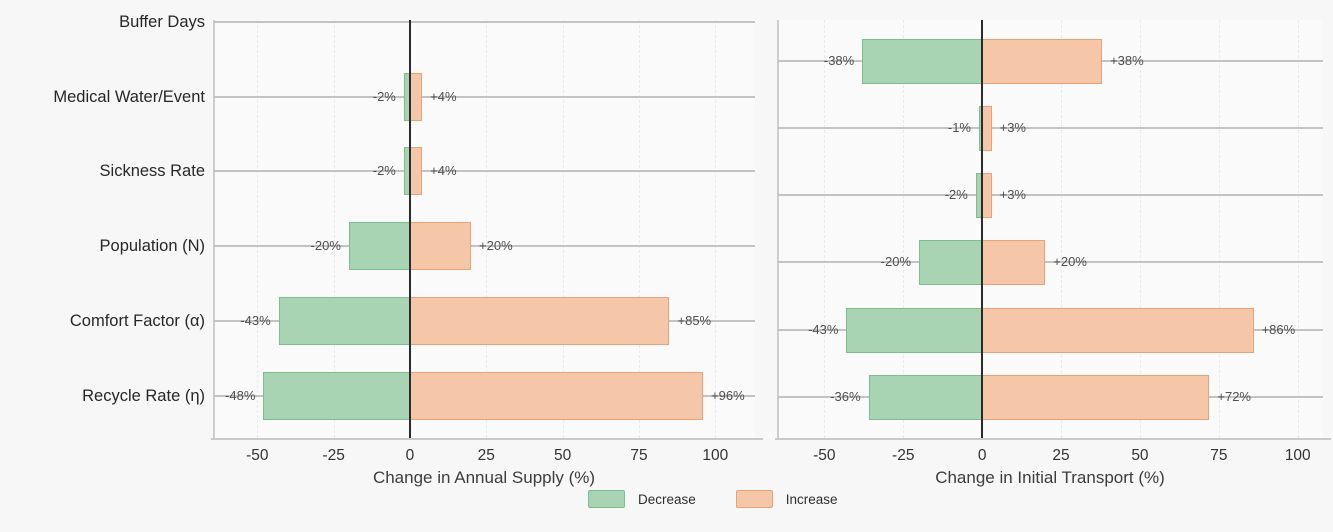  What do you see at coordinates (694, 320) in the screenshot?
I see `bar-value-label: +85%` at bounding box center [694, 320].